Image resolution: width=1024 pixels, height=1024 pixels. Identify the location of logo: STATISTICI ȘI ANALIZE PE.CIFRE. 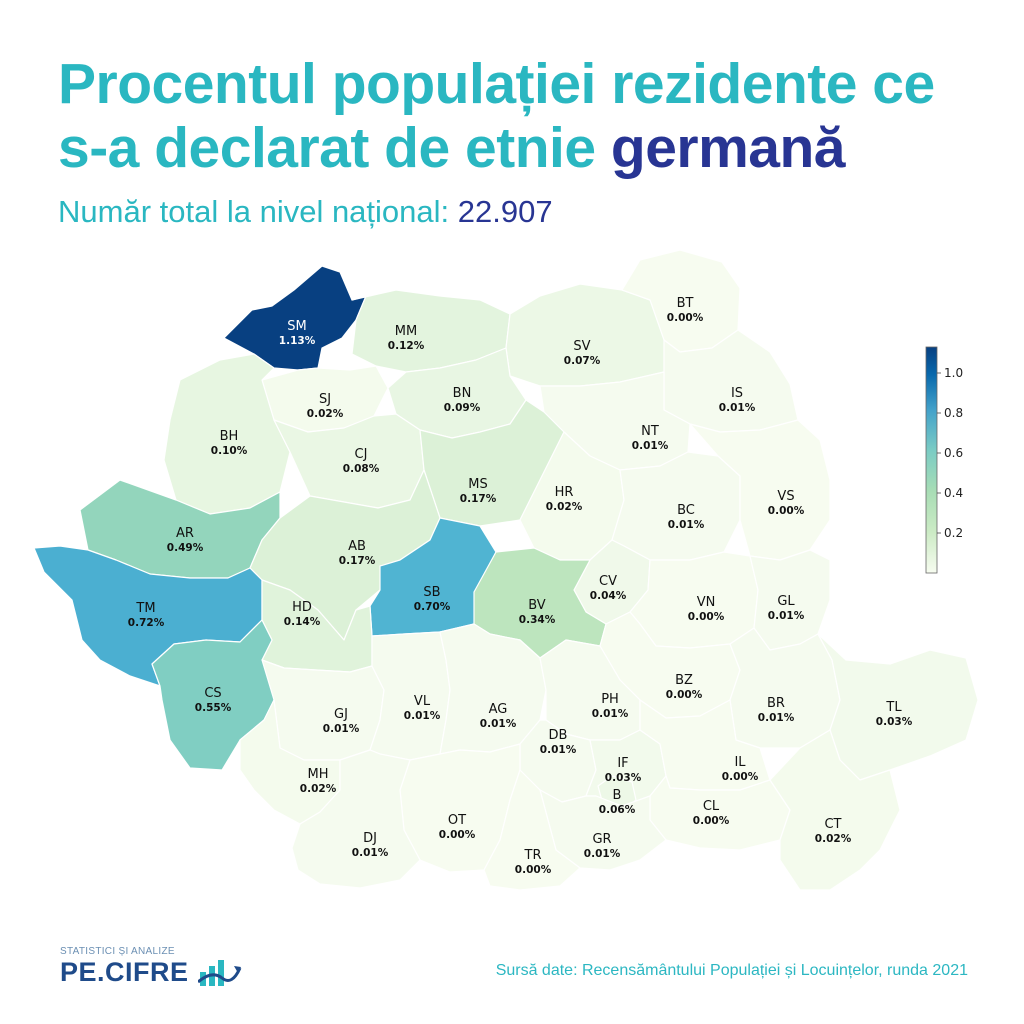
(151, 966).